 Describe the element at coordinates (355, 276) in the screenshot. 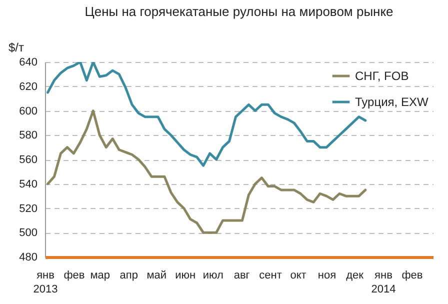

I see `x-tick-label: дек` at that location.